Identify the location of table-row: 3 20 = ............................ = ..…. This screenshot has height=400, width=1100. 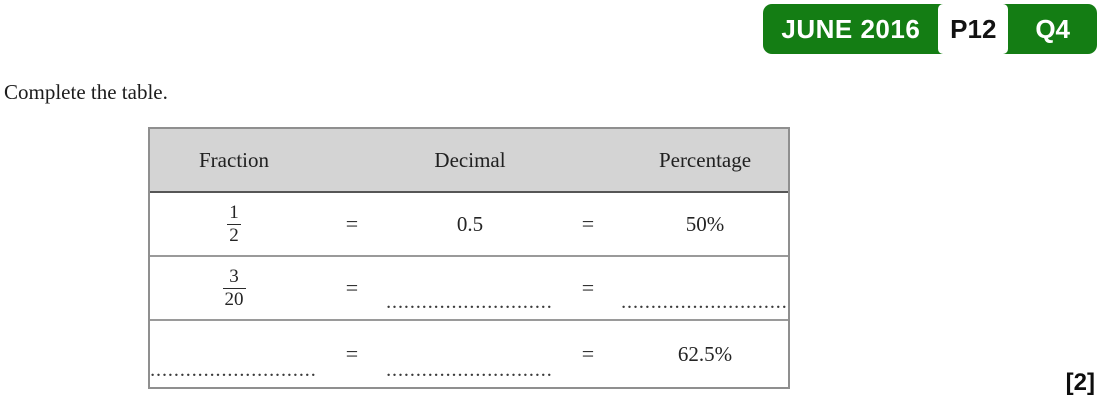
(469, 289).